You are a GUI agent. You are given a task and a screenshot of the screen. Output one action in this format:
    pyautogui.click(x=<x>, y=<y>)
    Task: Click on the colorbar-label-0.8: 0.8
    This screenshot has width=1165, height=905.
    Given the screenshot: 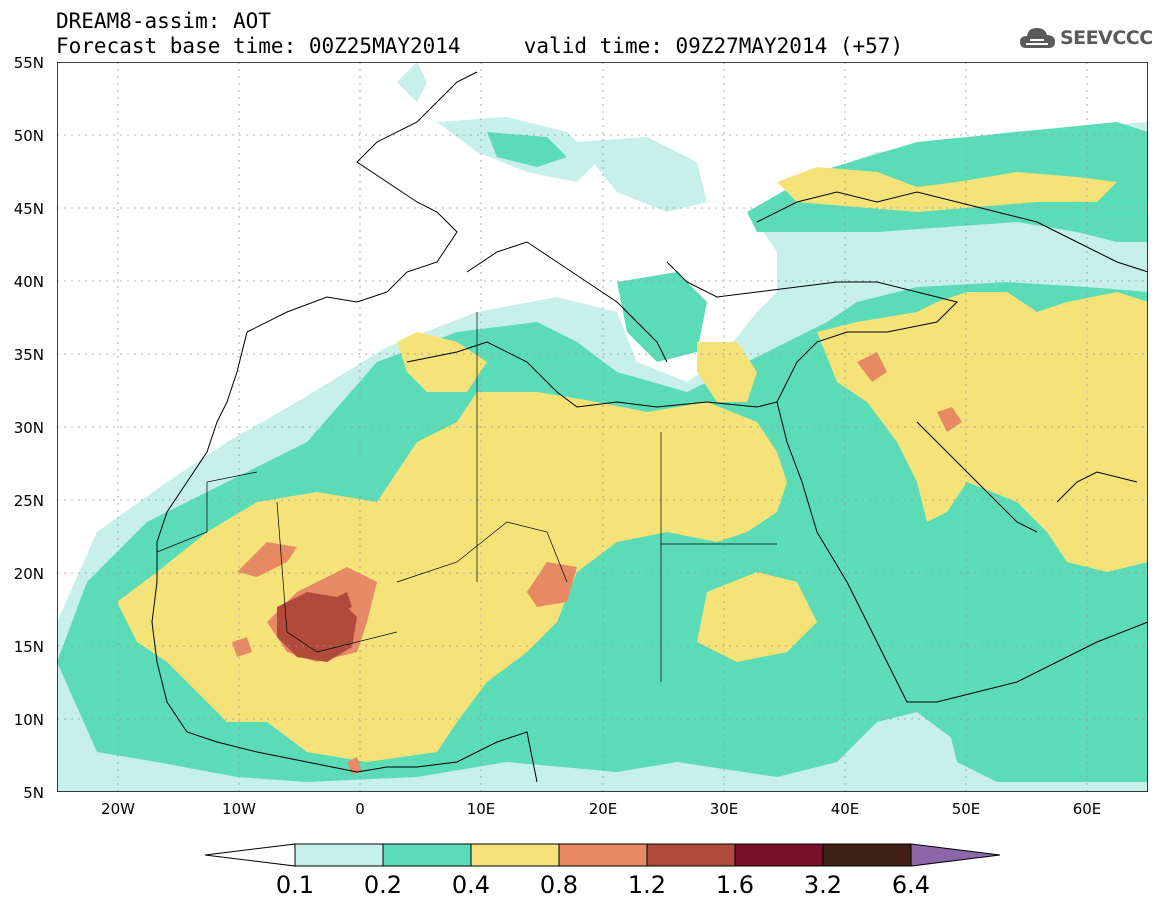 What is the action you would take?
    pyautogui.click(x=559, y=885)
    